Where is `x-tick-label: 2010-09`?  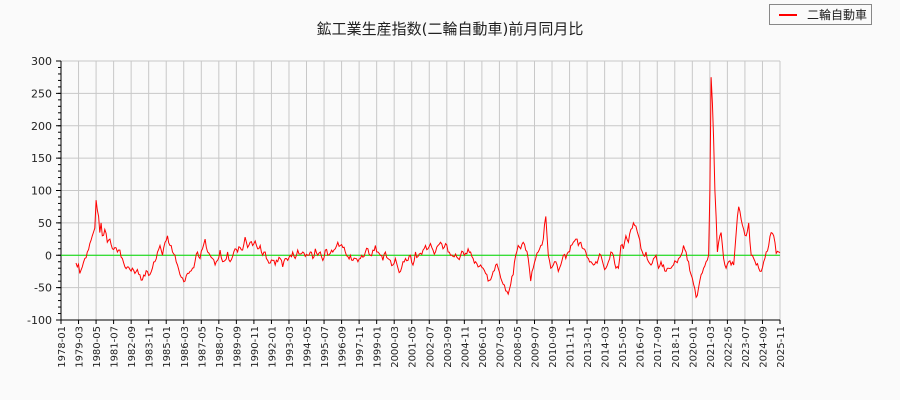
x-tick-label: 2010-09 is located at coordinates (553, 347).